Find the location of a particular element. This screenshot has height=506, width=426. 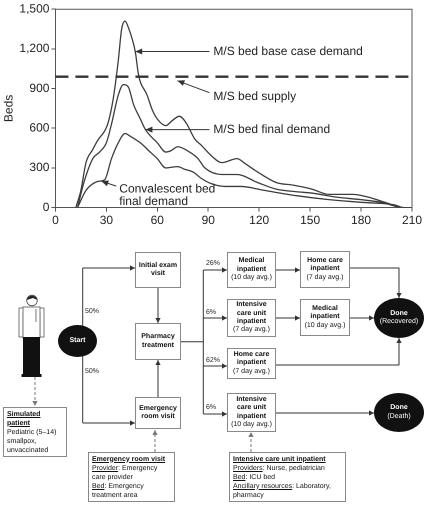

y-axis-title: Beds is located at coordinates (9, 108).